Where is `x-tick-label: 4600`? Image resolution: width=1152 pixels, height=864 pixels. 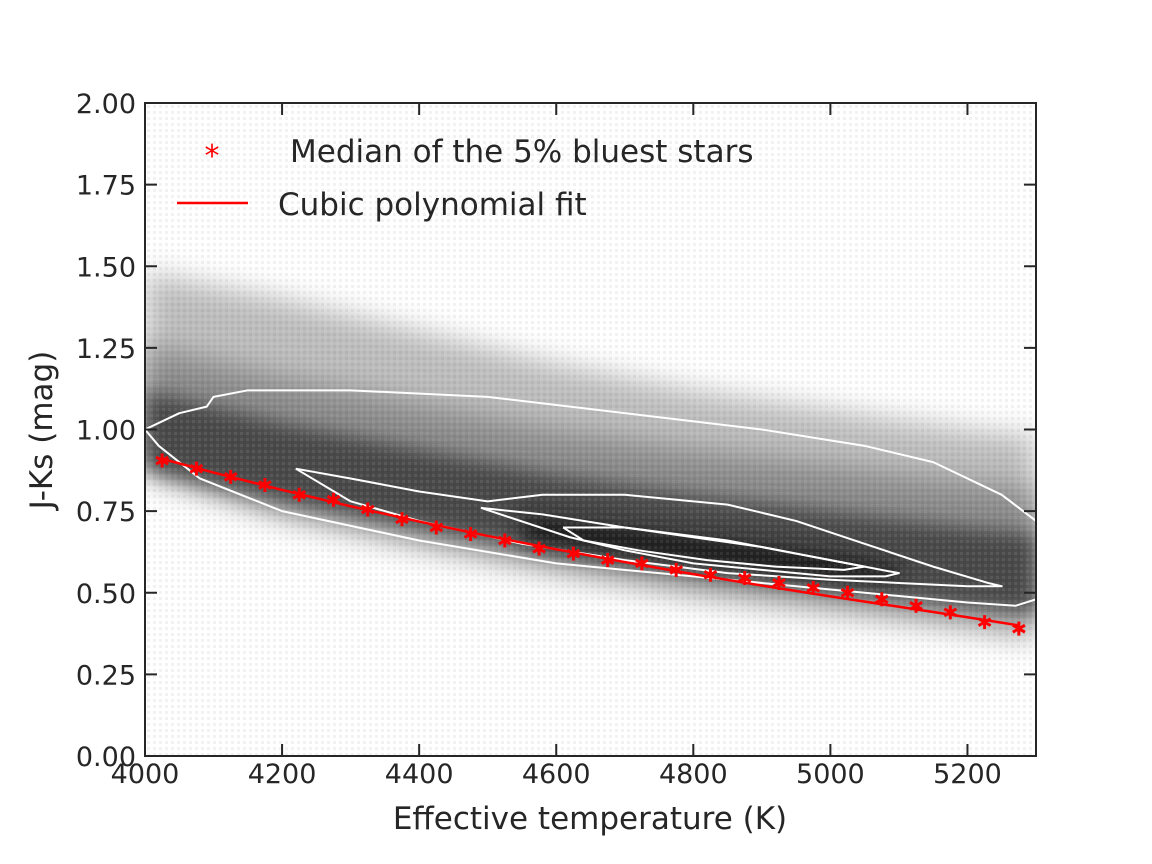
x-tick-label: 4600 is located at coordinates (556, 774).